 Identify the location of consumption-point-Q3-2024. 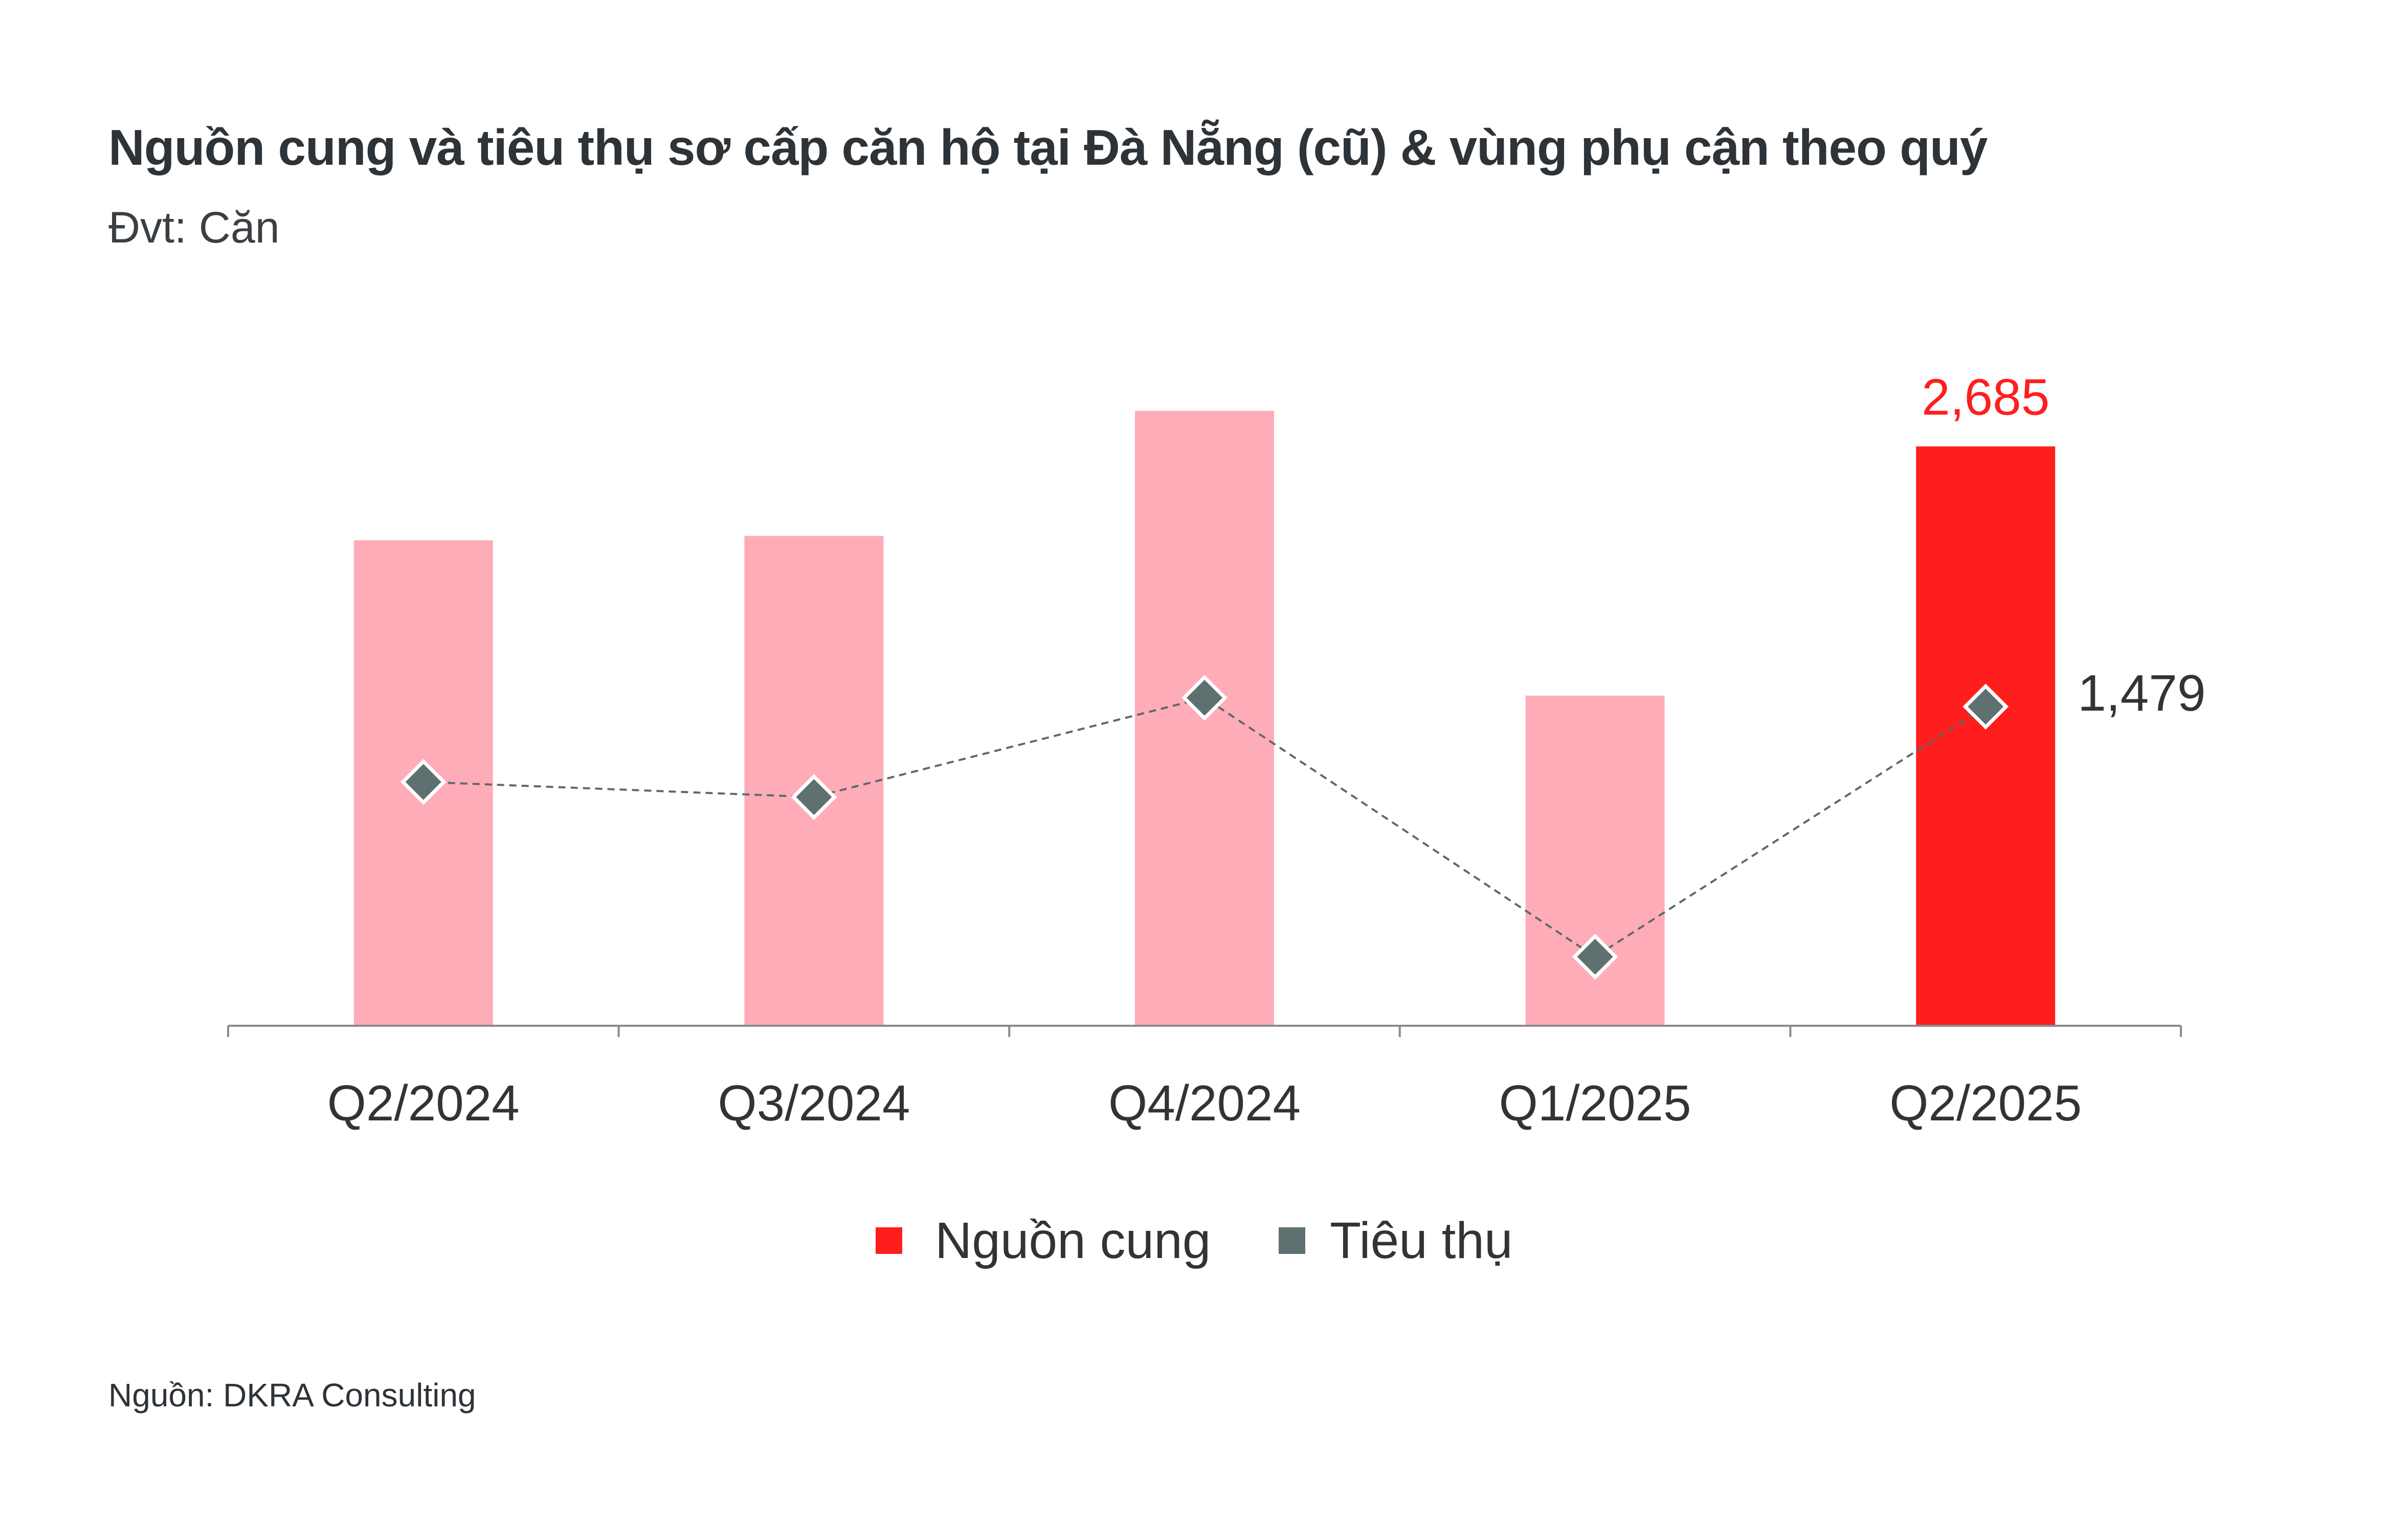
(814, 797).